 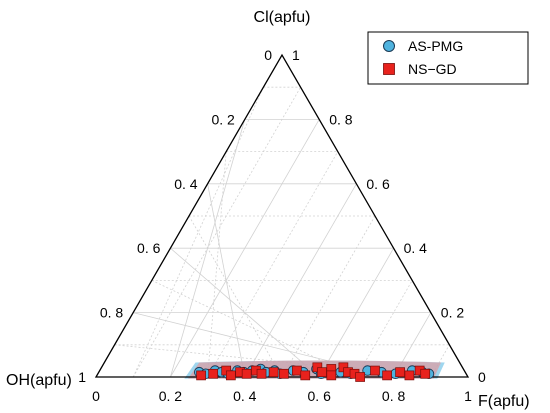 What do you see at coordinates (435, 46) in the screenshot?
I see `legend-label-series-1: AS-PMG` at bounding box center [435, 46].